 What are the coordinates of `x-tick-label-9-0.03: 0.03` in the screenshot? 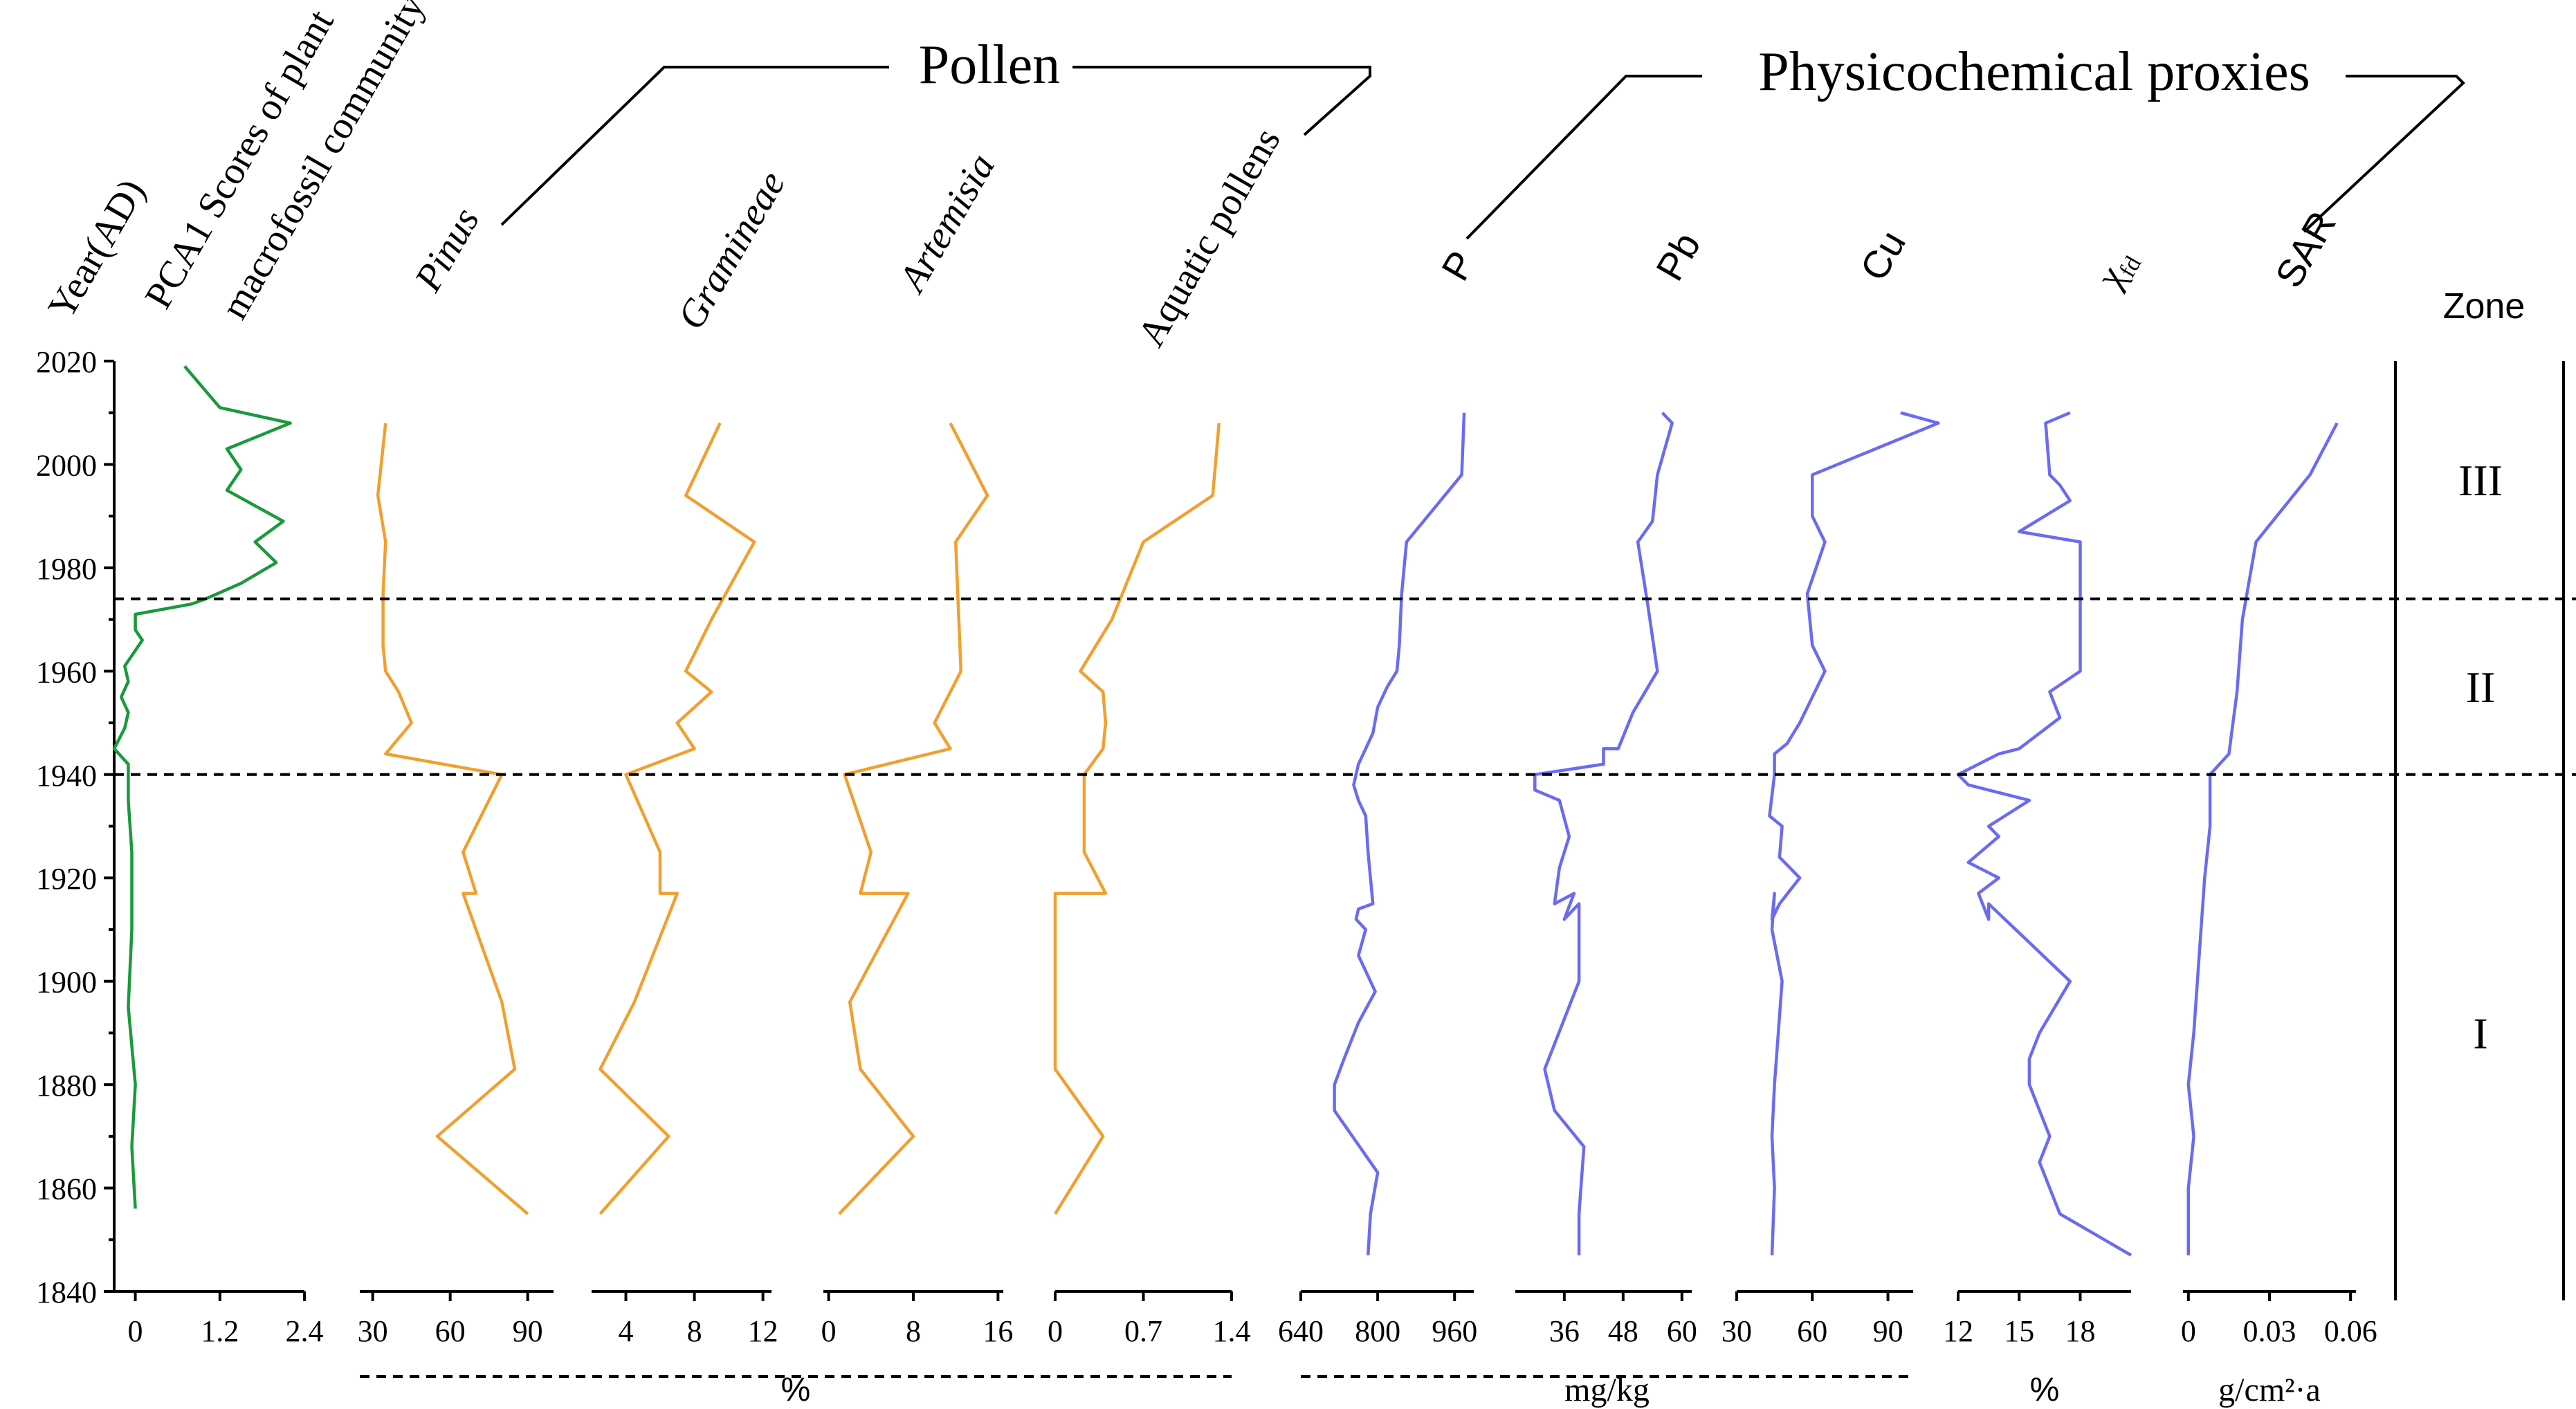 It's located at (2269, 1331).